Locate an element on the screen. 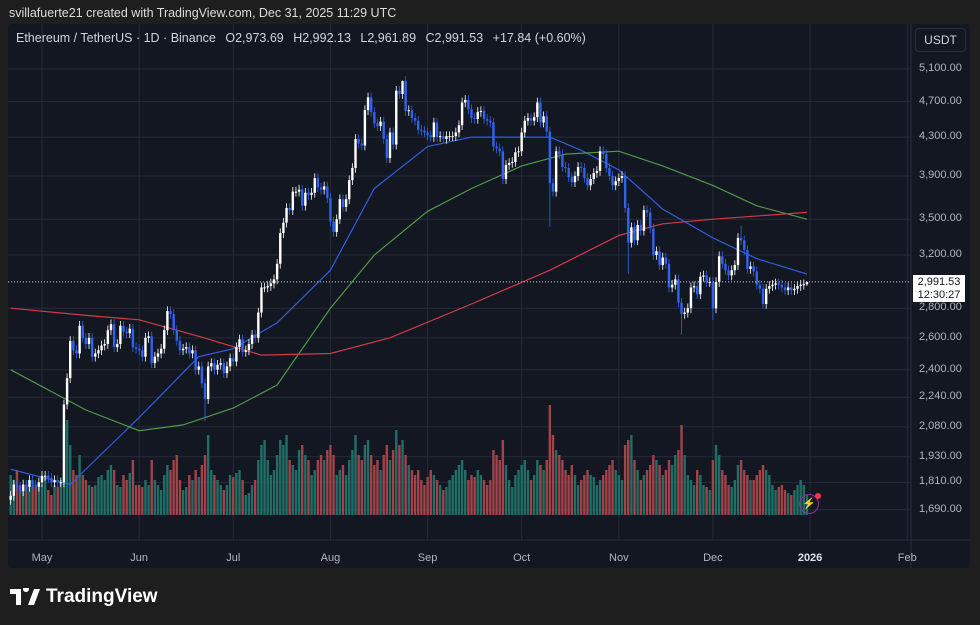 Image resolution: width=980 pixels, height=625 pixels. time-tick-label: May is located at coordinates (42, 558).